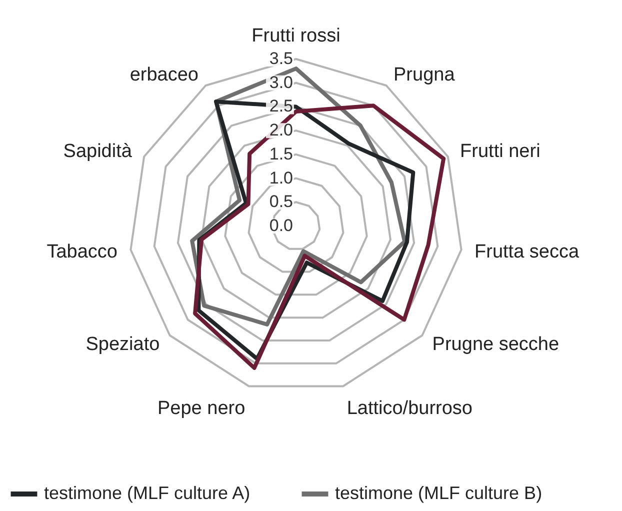 The width and height of the screenshot is (622, 511). What do you see at coordinates (438, 493) in the screenshot?
I see `legend-label: testimone (MLF culture B)` at bounding box center [438, 493].